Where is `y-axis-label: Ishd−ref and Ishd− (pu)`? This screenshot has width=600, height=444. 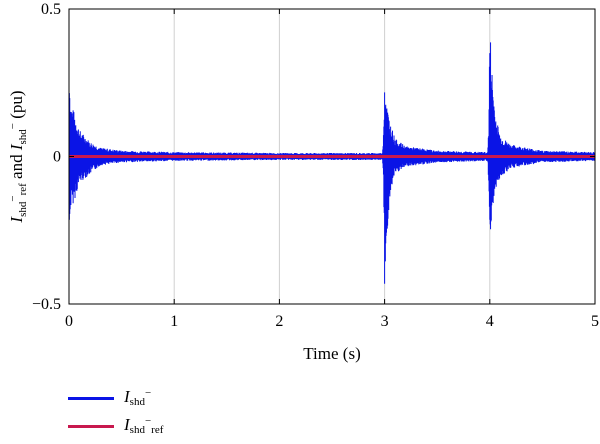 y-axis-label: Ishd−ref and Ishd− (pu) is located at coordinates (18, 156).